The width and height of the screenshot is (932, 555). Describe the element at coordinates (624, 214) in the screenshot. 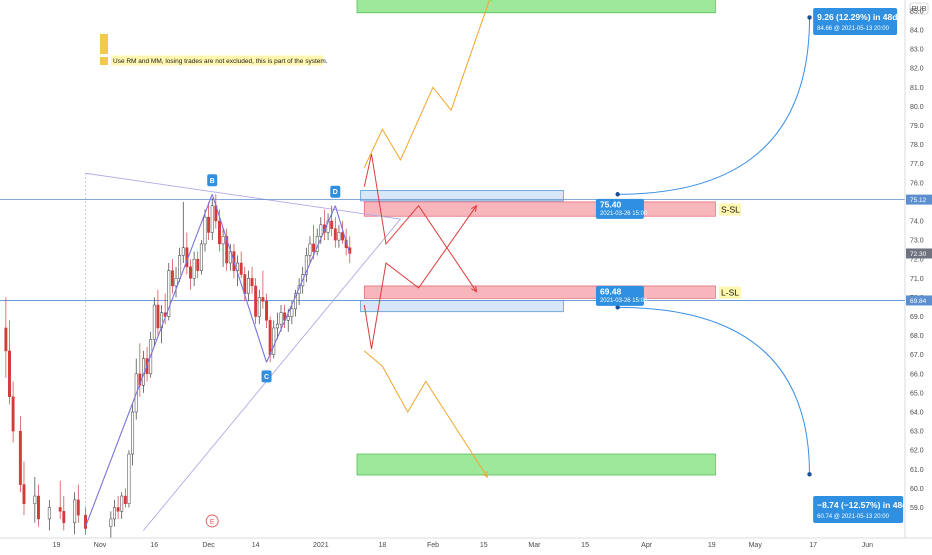

I see `info-box-sub-text: 2021-03-26 15:00` at that location.